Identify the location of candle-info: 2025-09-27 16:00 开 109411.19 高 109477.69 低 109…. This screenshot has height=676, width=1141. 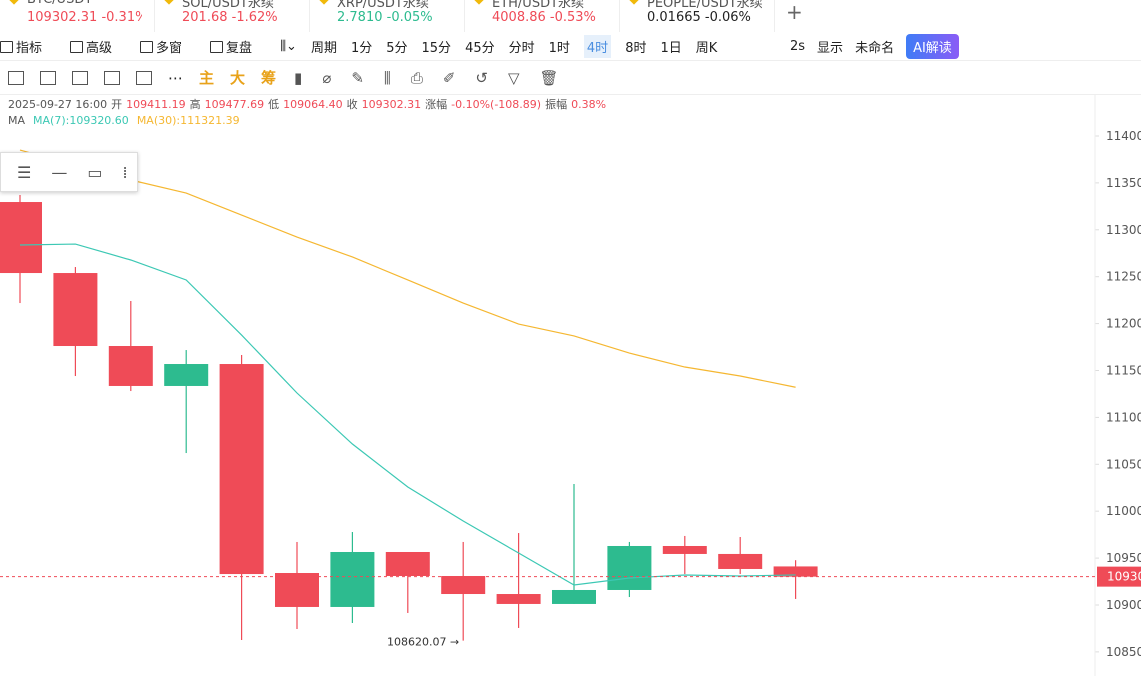
(309, 104).